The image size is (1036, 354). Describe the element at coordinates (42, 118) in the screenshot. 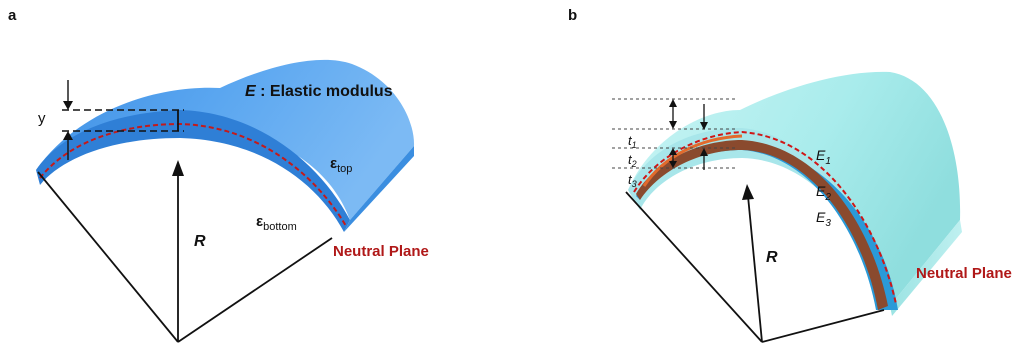

I see `y-label: y` at that location.